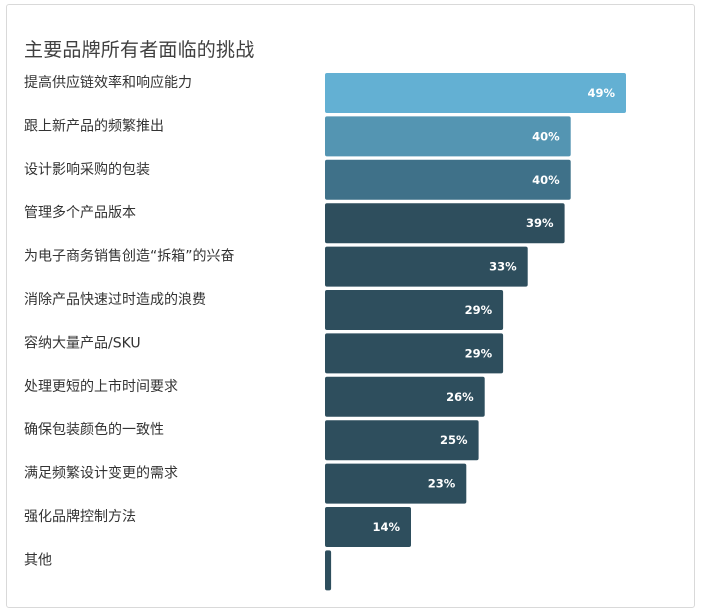 Image resolution: width=702 pixels, height=615 pixels. I want to click on category-label: 确保包装颜色的一致性, so click(94, 429).